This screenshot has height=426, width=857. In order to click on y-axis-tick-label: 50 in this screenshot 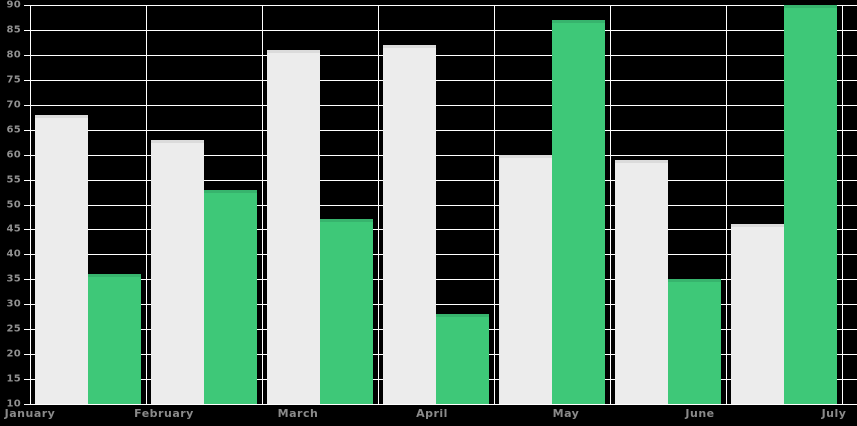, I will do `click(13, 204)`.